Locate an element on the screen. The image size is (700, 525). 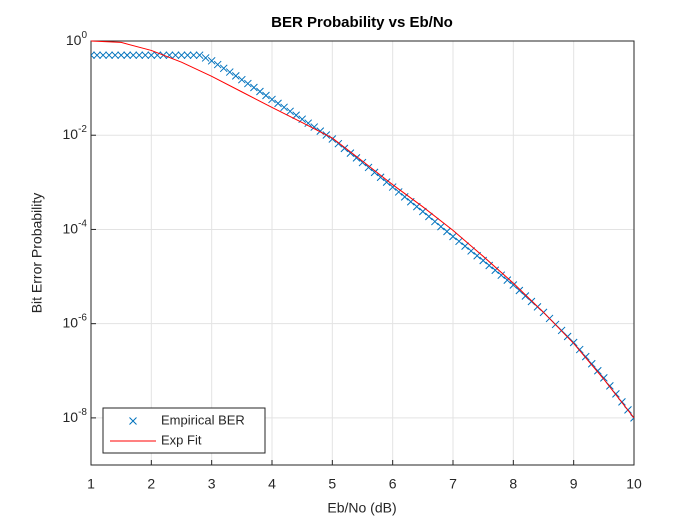
x-tick-label: 4 is located at coordinates (272, 484).